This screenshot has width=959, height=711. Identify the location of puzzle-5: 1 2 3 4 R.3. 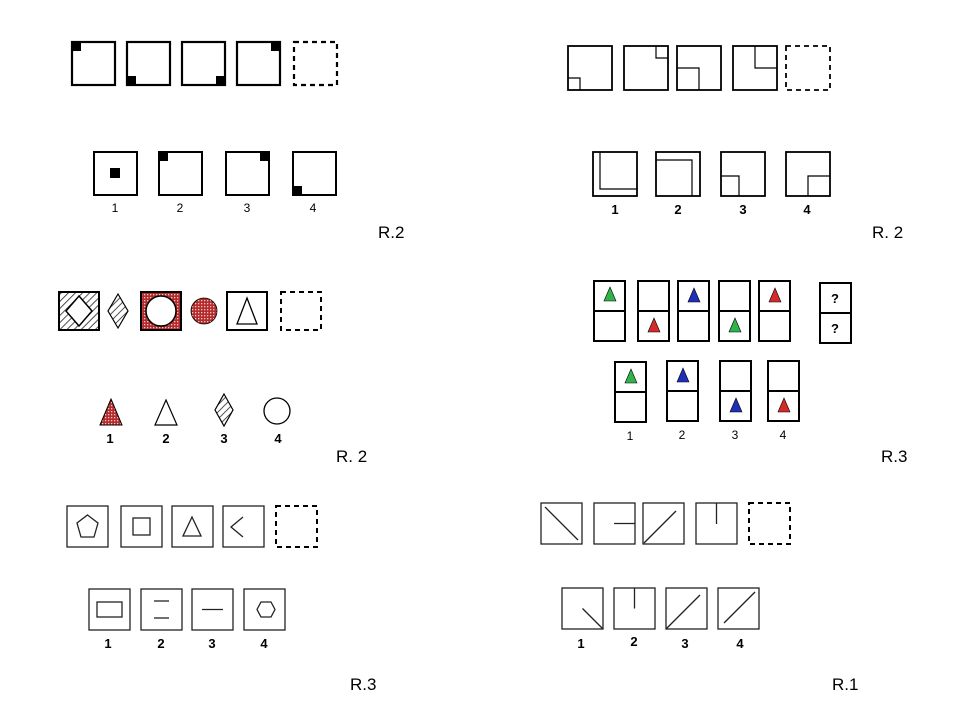
(221, 599).